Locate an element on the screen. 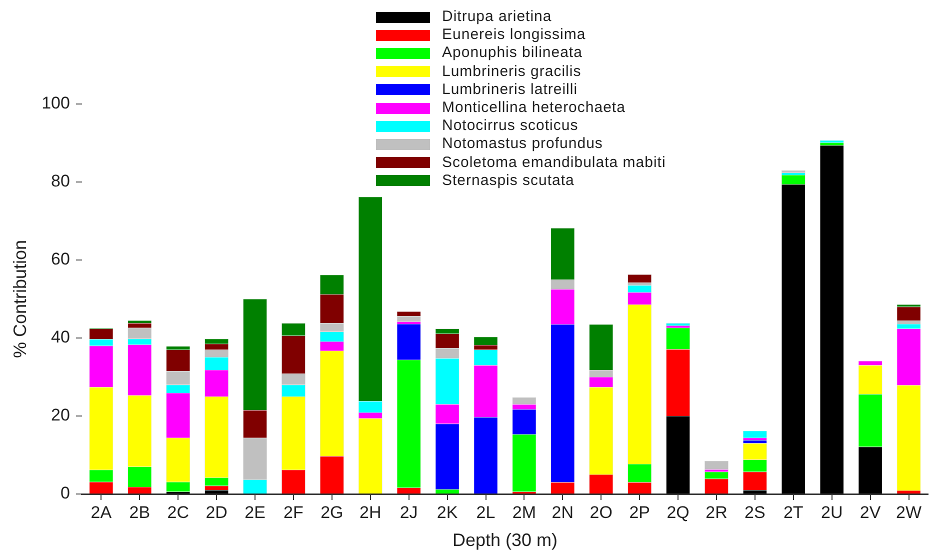 This screenshot has height=556, width=942. x-tick-label: 2B is located at coordinates (139, 512).